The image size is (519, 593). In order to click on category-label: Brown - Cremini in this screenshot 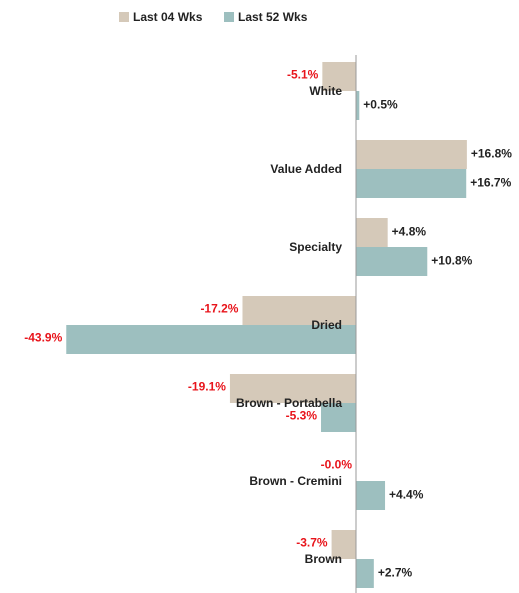, I will do `click(295, 481)`.